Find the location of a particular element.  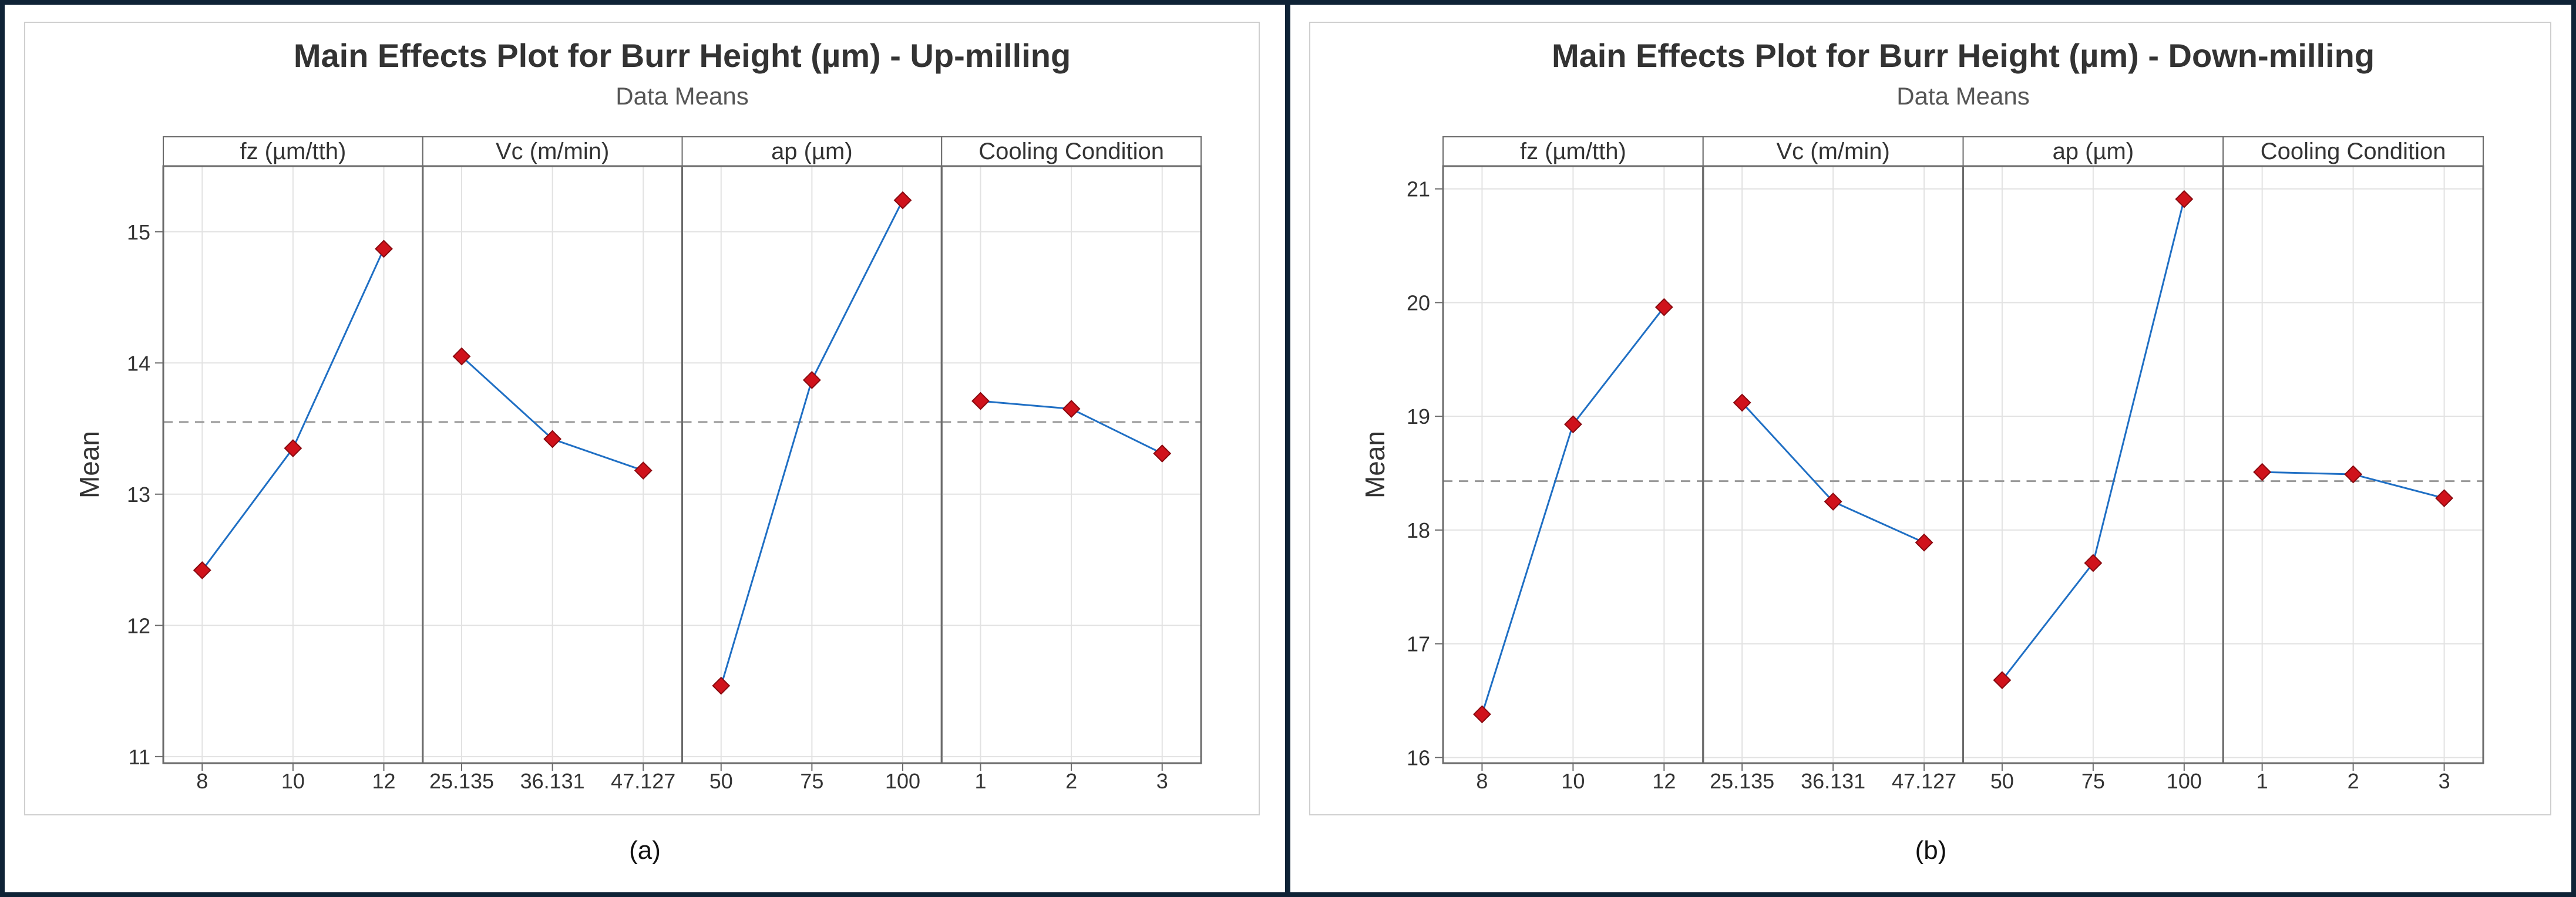

y-tick-label: 13 is located at coordinates (138, 495).